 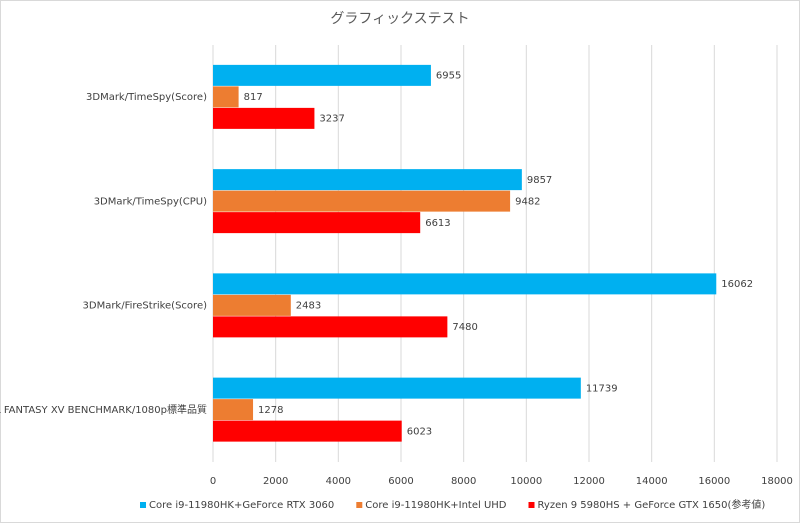 I want to click on x-tick-label: 6000, so click(x=400, y=481).